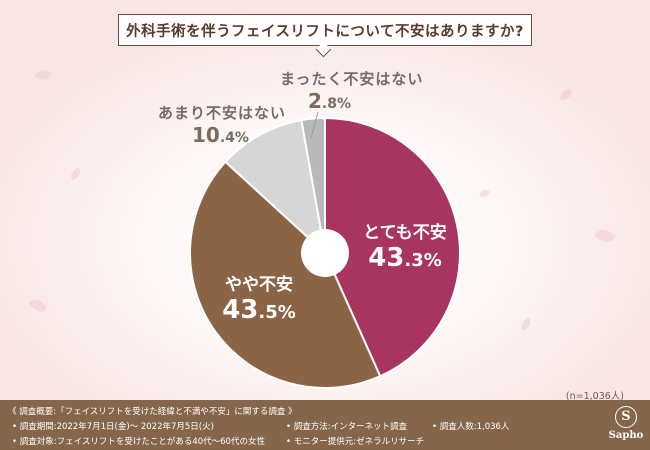  What do you see at coordinates (240, 310) in the screenshot?
I see `label-somewhat-anxious-pct: 43` at bounding box center [240, 310].